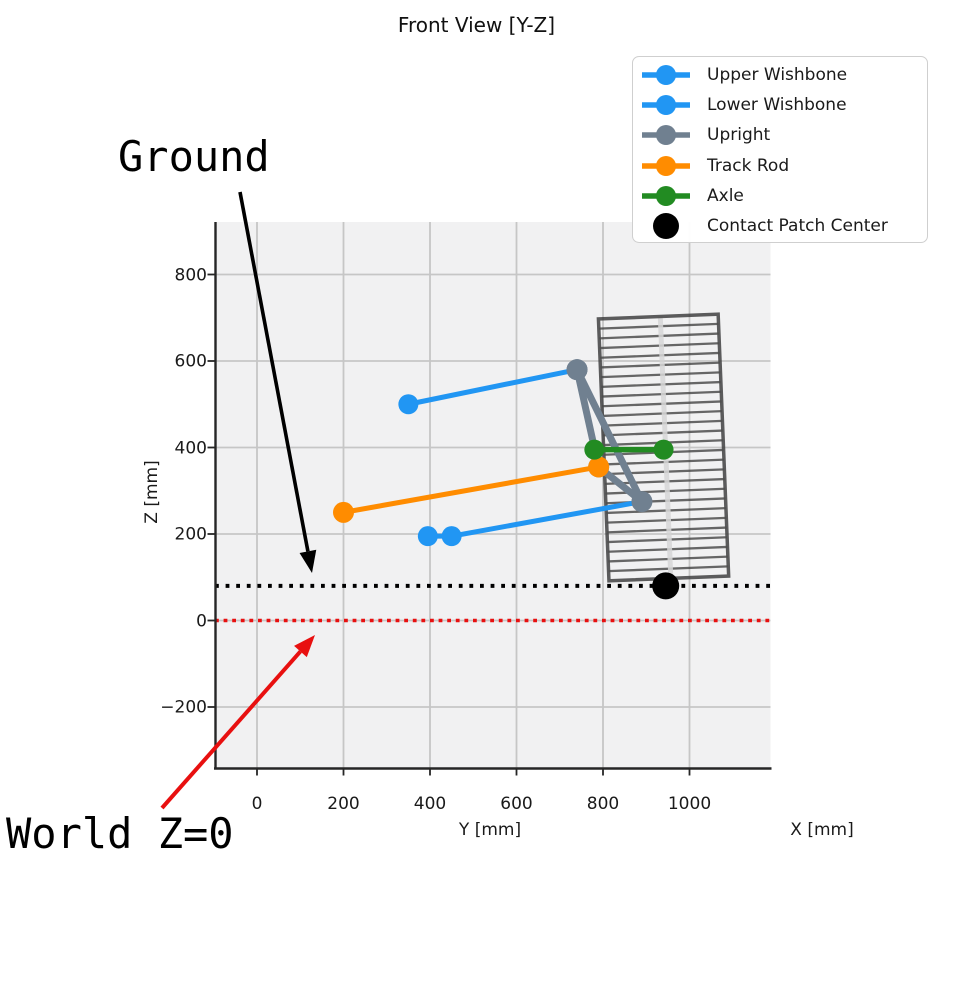 The image size is (953, 985). What do you see at coordinates (748, 165) in the screenshot?
I see `legend-label: Track Rod` at bounding box center [748, 165].